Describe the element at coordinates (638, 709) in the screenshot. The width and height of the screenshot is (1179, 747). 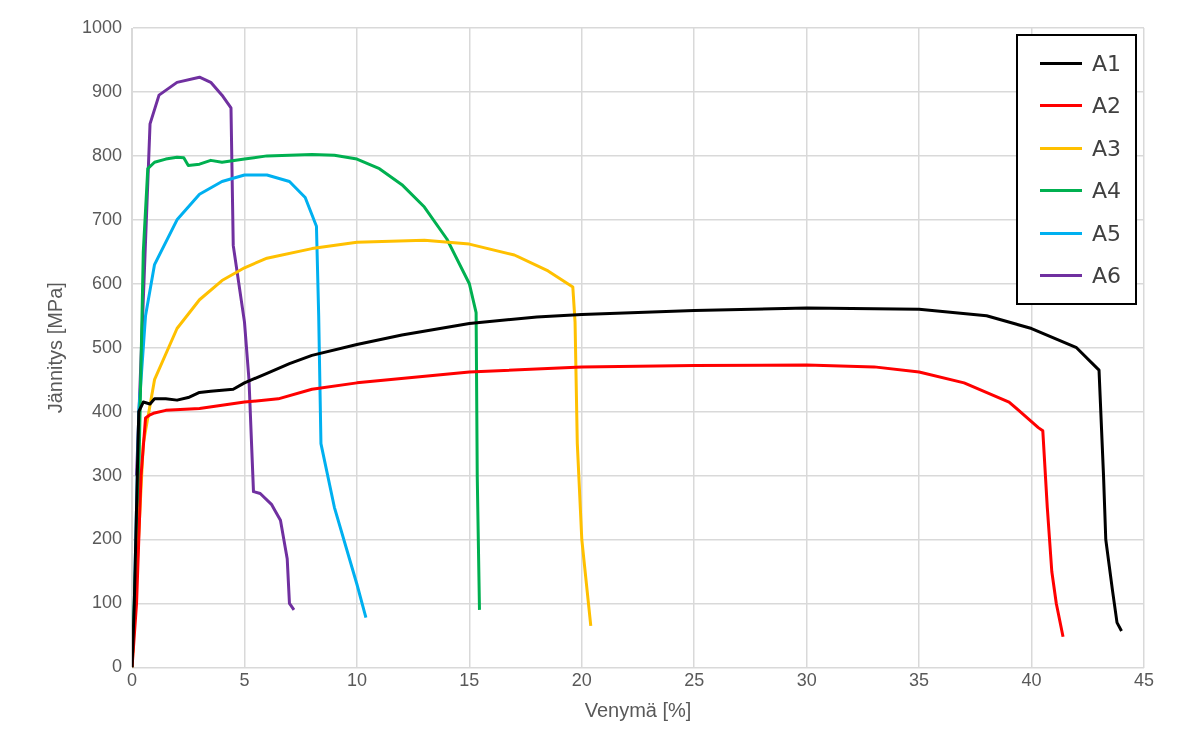
I see `x-axis-title: Venymä [%]` at that location.